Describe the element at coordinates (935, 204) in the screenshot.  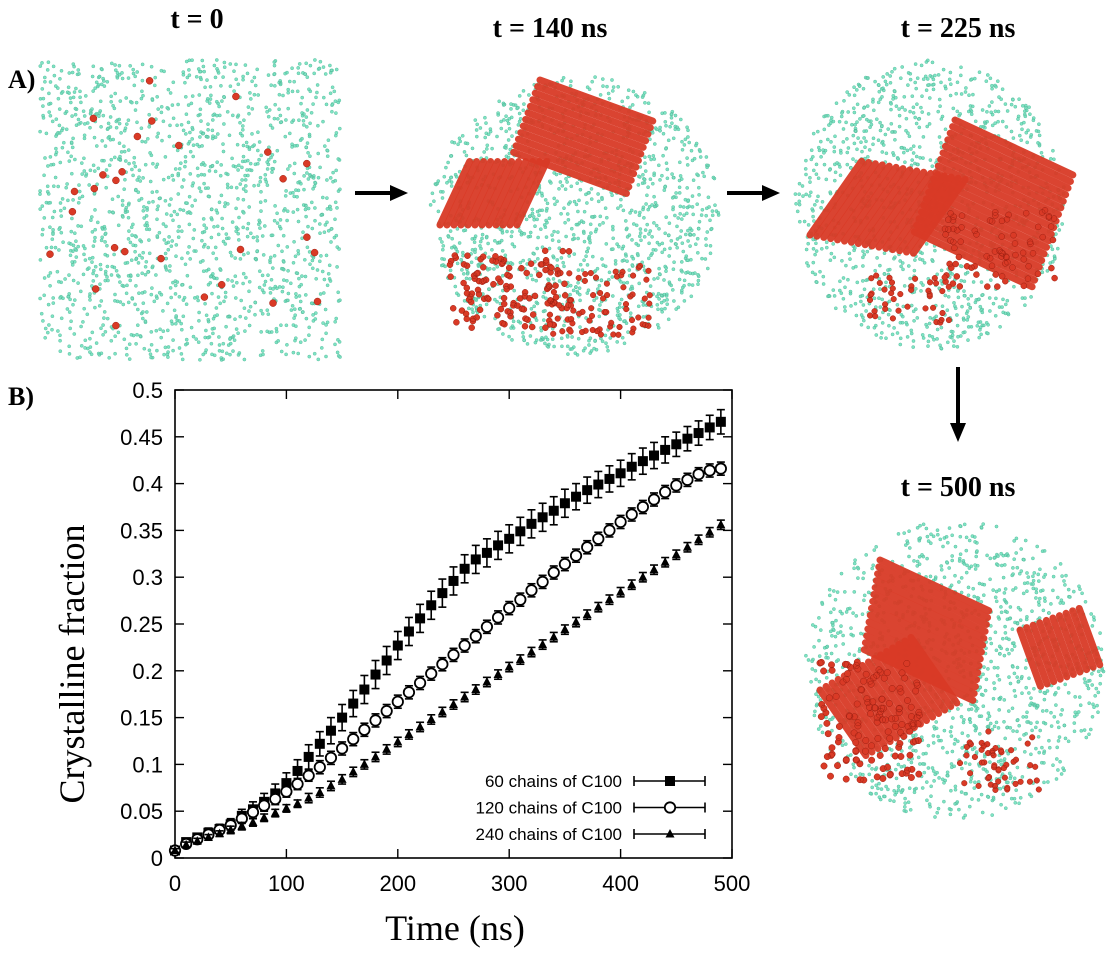
I see `snapshot-image-t225` at that location.